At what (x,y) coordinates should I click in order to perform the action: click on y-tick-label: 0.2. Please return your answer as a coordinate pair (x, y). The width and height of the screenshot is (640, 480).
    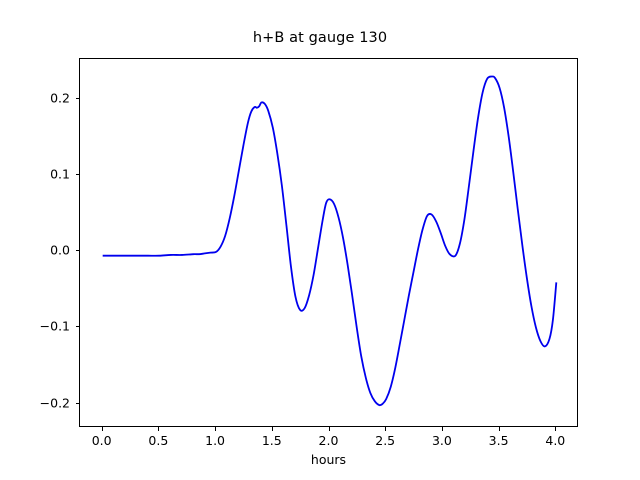
    Looking at the image, I should click on (60, 98).